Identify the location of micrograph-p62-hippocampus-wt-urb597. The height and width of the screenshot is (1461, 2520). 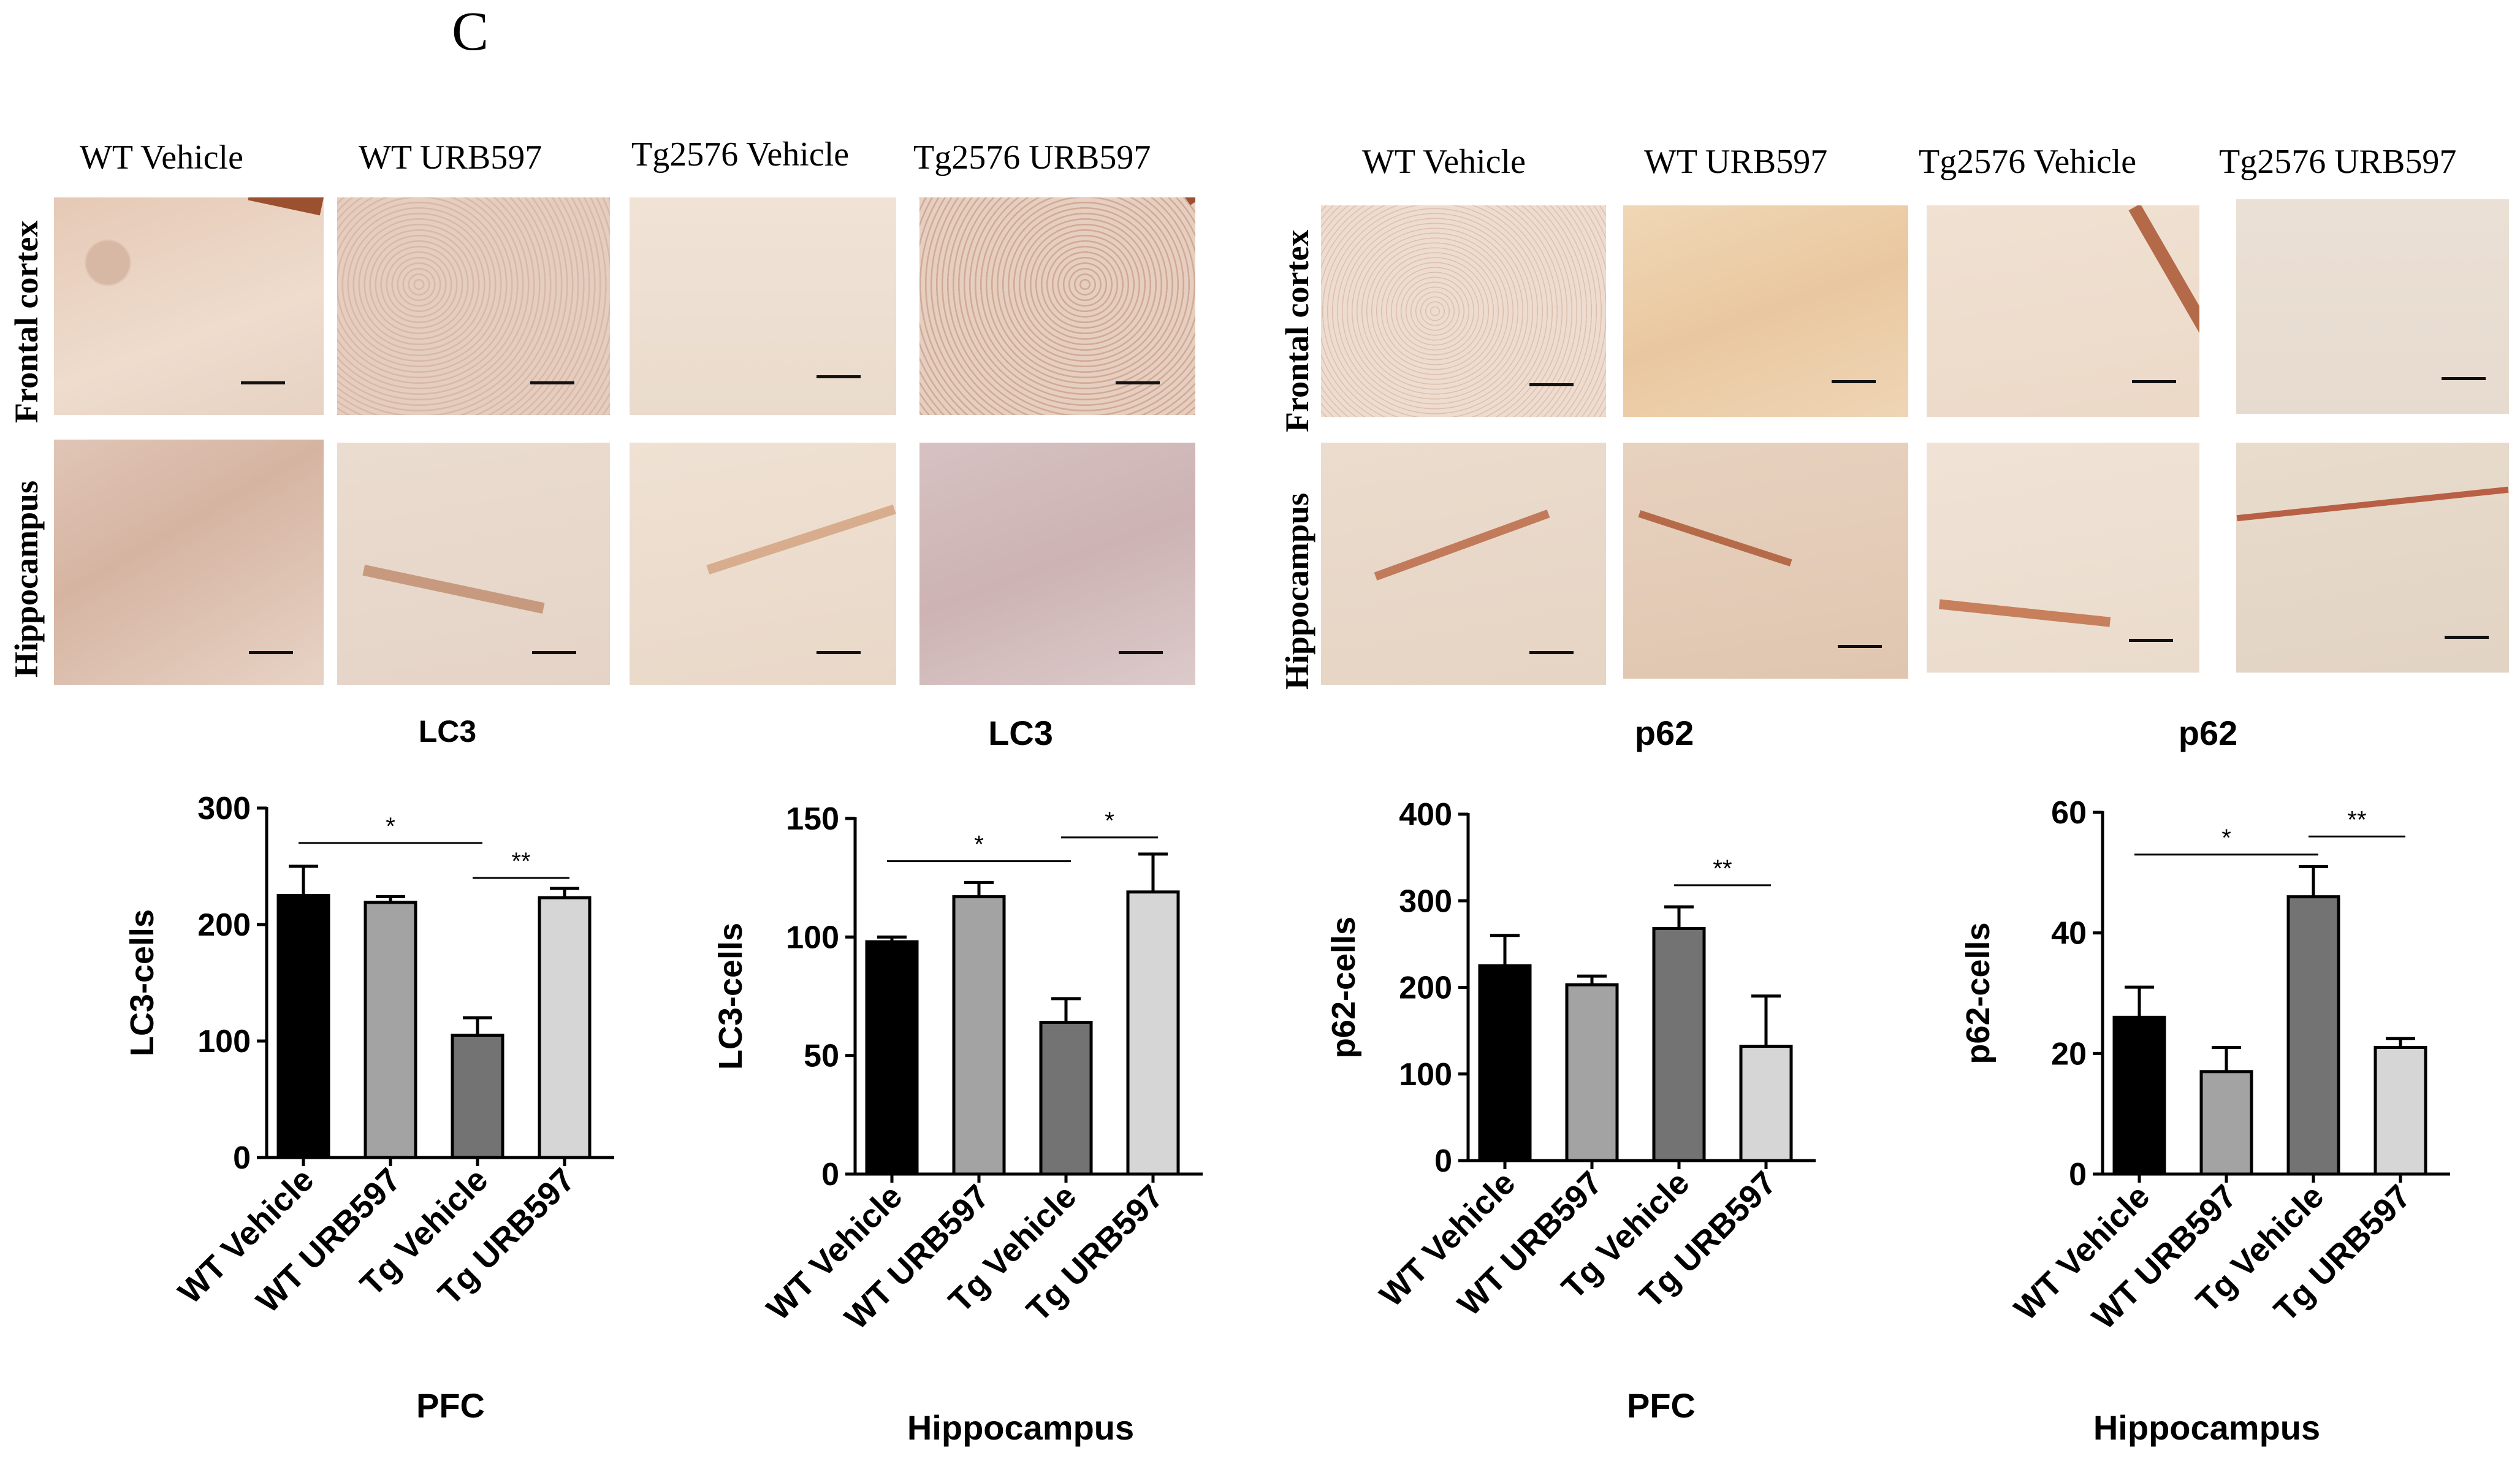
(1765, 561).